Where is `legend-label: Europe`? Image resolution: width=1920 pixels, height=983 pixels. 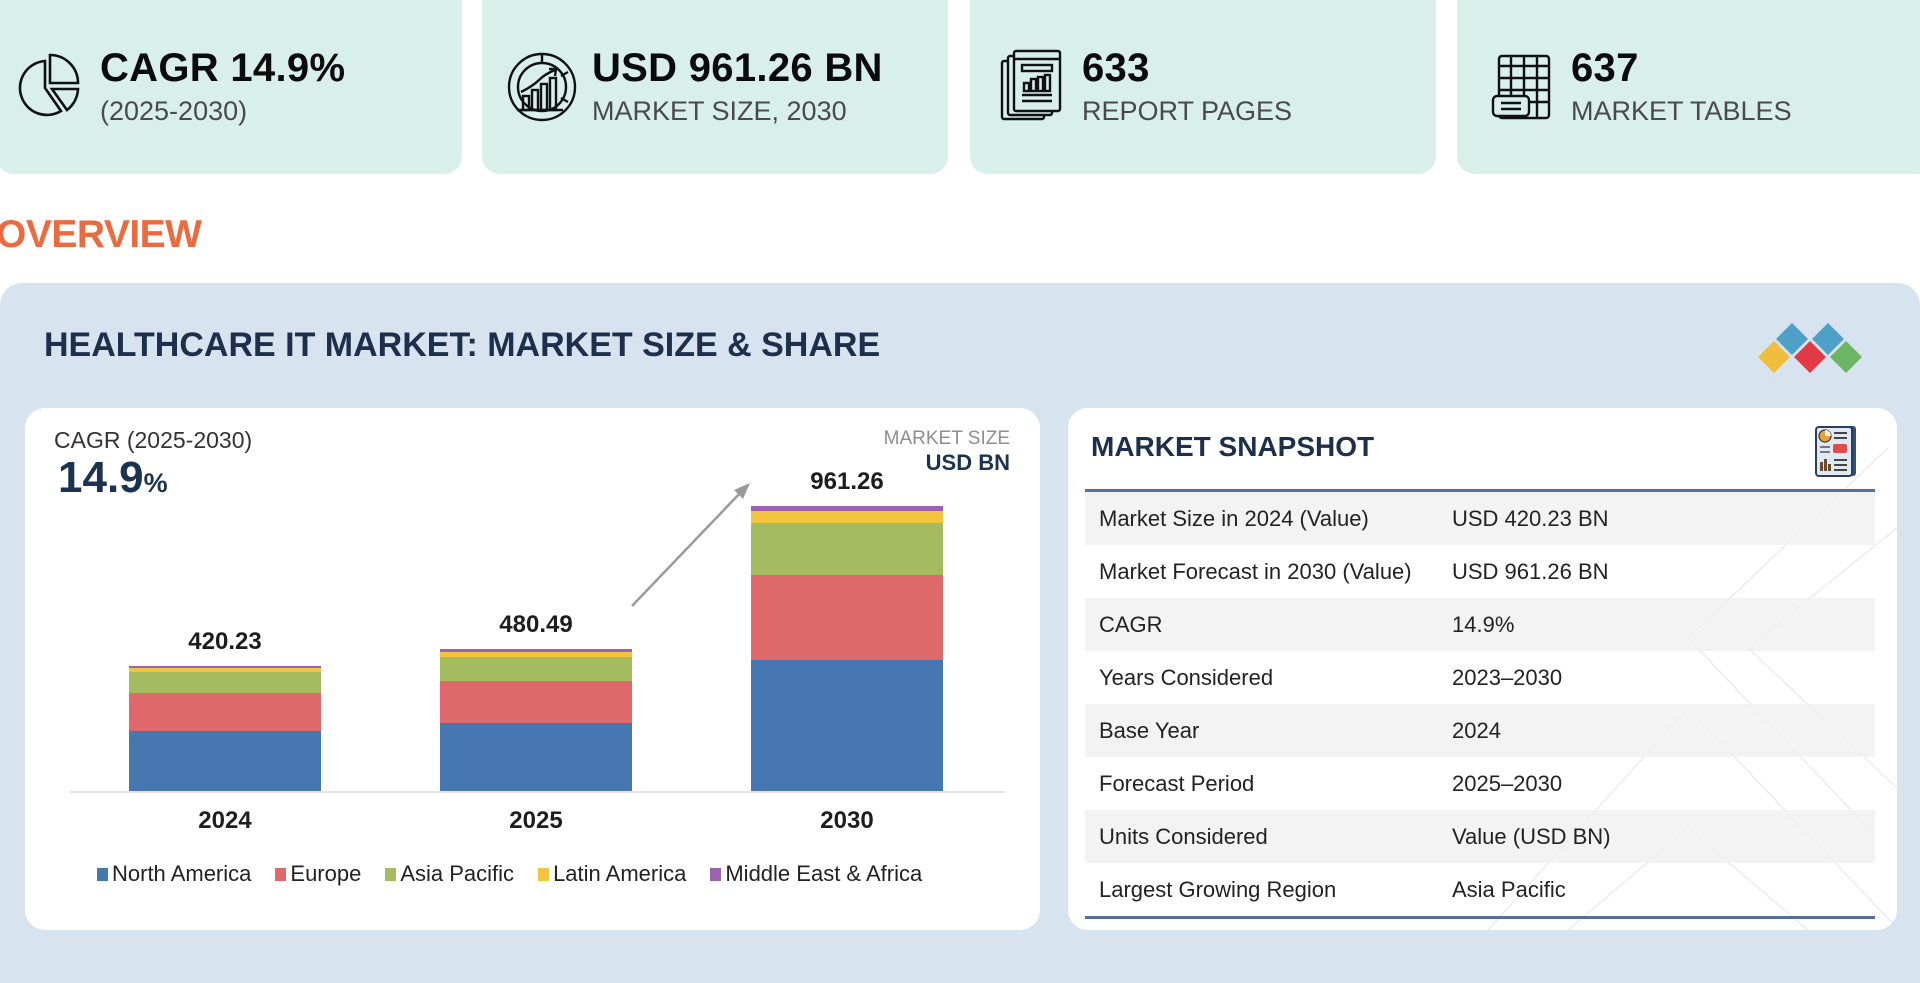 legend-label: Europe is located at coordinates (326, 873).